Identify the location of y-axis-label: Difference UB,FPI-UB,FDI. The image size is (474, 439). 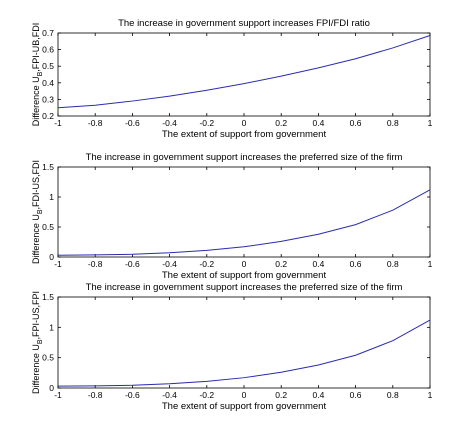
(37, 75).